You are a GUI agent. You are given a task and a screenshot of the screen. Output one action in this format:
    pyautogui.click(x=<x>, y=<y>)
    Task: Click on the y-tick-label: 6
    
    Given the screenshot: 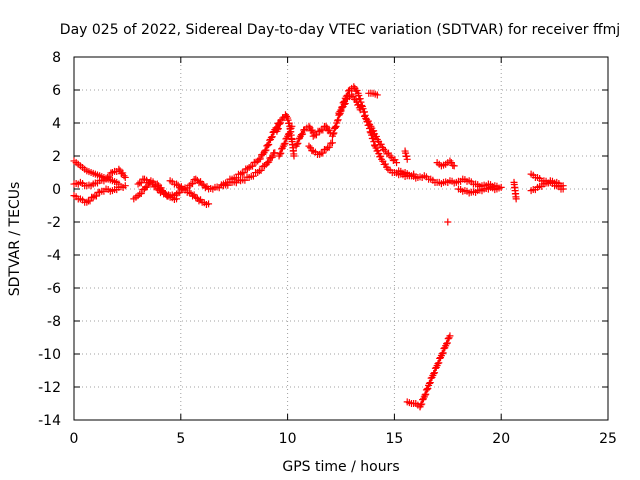 What is the action you would take?
    pyautogui.click(x=56, y=91)
    